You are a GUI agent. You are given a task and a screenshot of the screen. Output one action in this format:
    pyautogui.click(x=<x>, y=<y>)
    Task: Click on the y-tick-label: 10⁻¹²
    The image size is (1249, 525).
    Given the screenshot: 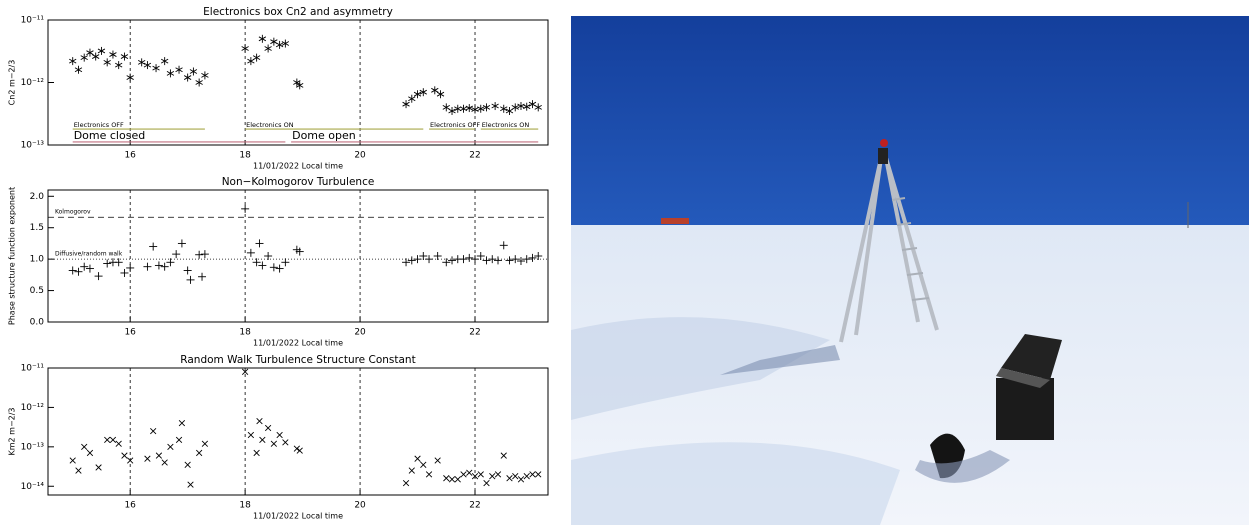 What is the action you would take?
    pyautogui.click(x=33, y=408)
    